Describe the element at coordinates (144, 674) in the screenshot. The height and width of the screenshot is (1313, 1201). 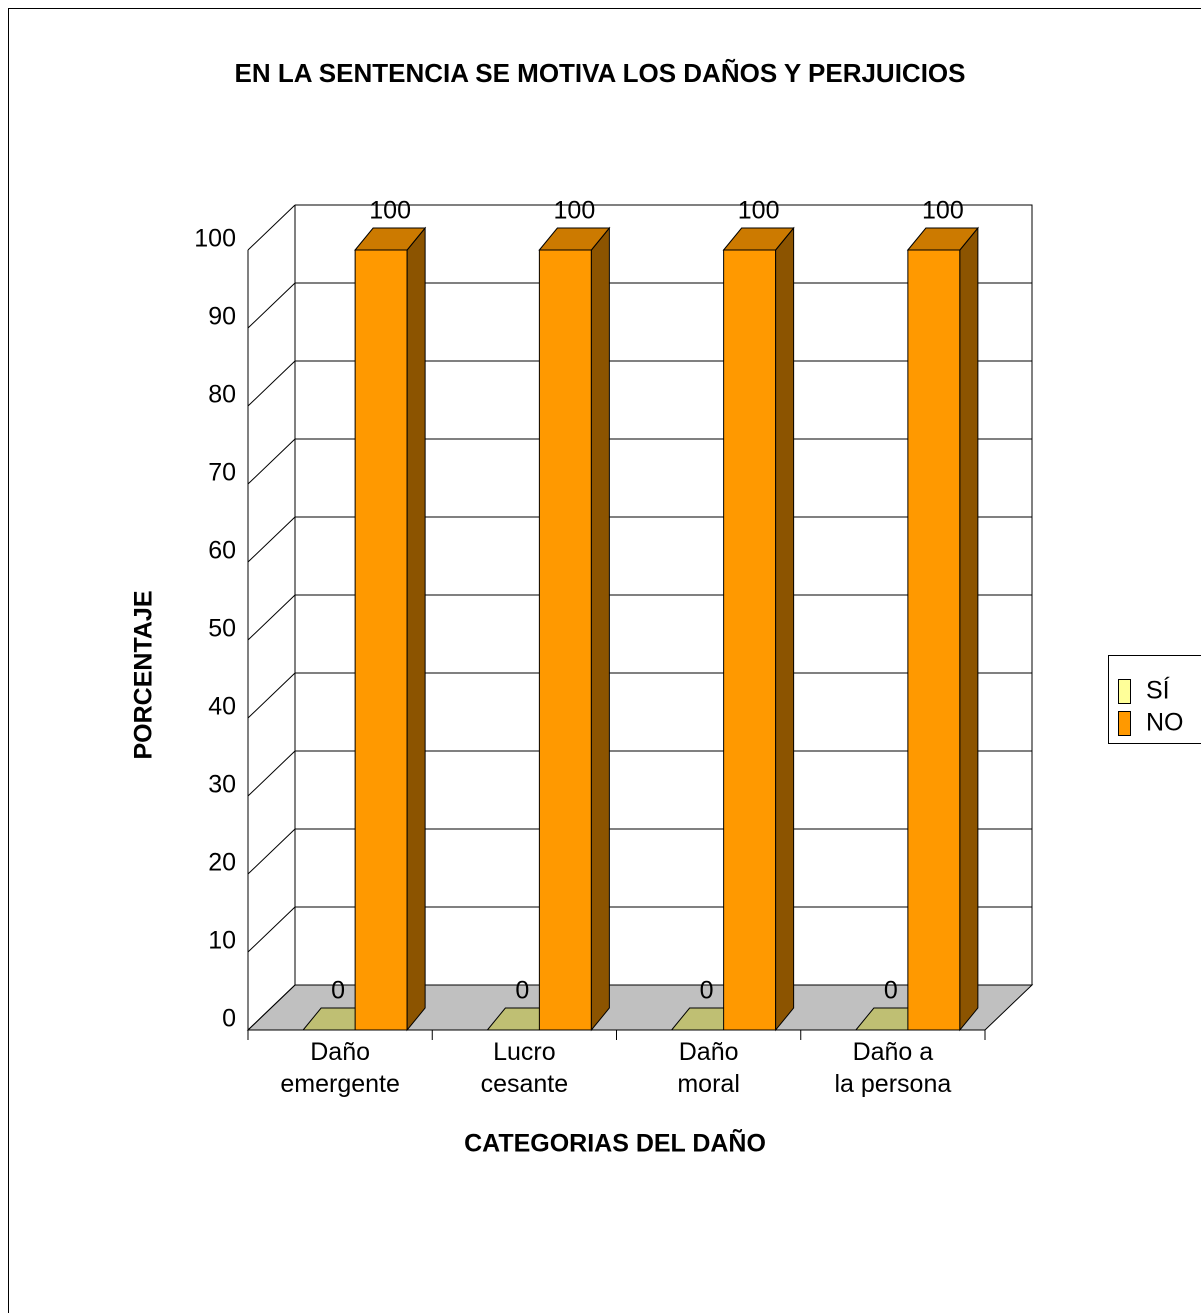
I see `y-axis-title: PORCENTAJE` at that location.